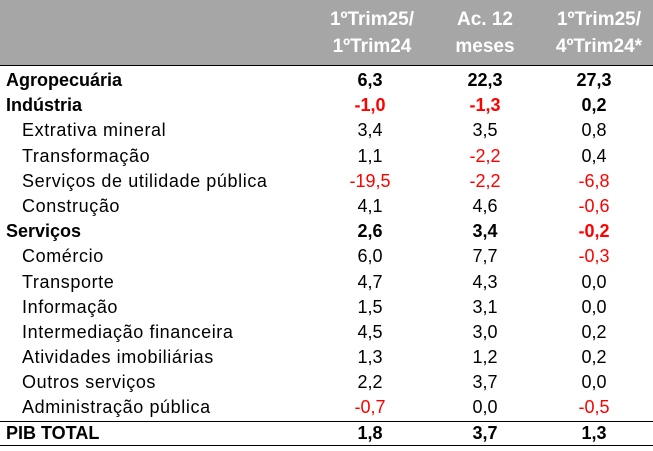 This screenshot has width=653, height=451. Describe the element at coordinates (326, 357) in the screenshot. I see `table-row: Atividades imobiliárias 1,3 1,2 0,2` at that location.